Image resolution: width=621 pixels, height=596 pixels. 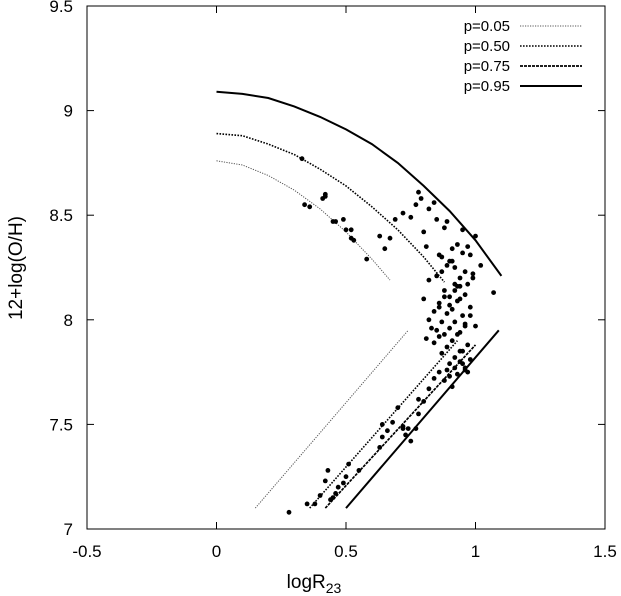 I want to click on y-tick-label: 7, so click(x=68, y=529).